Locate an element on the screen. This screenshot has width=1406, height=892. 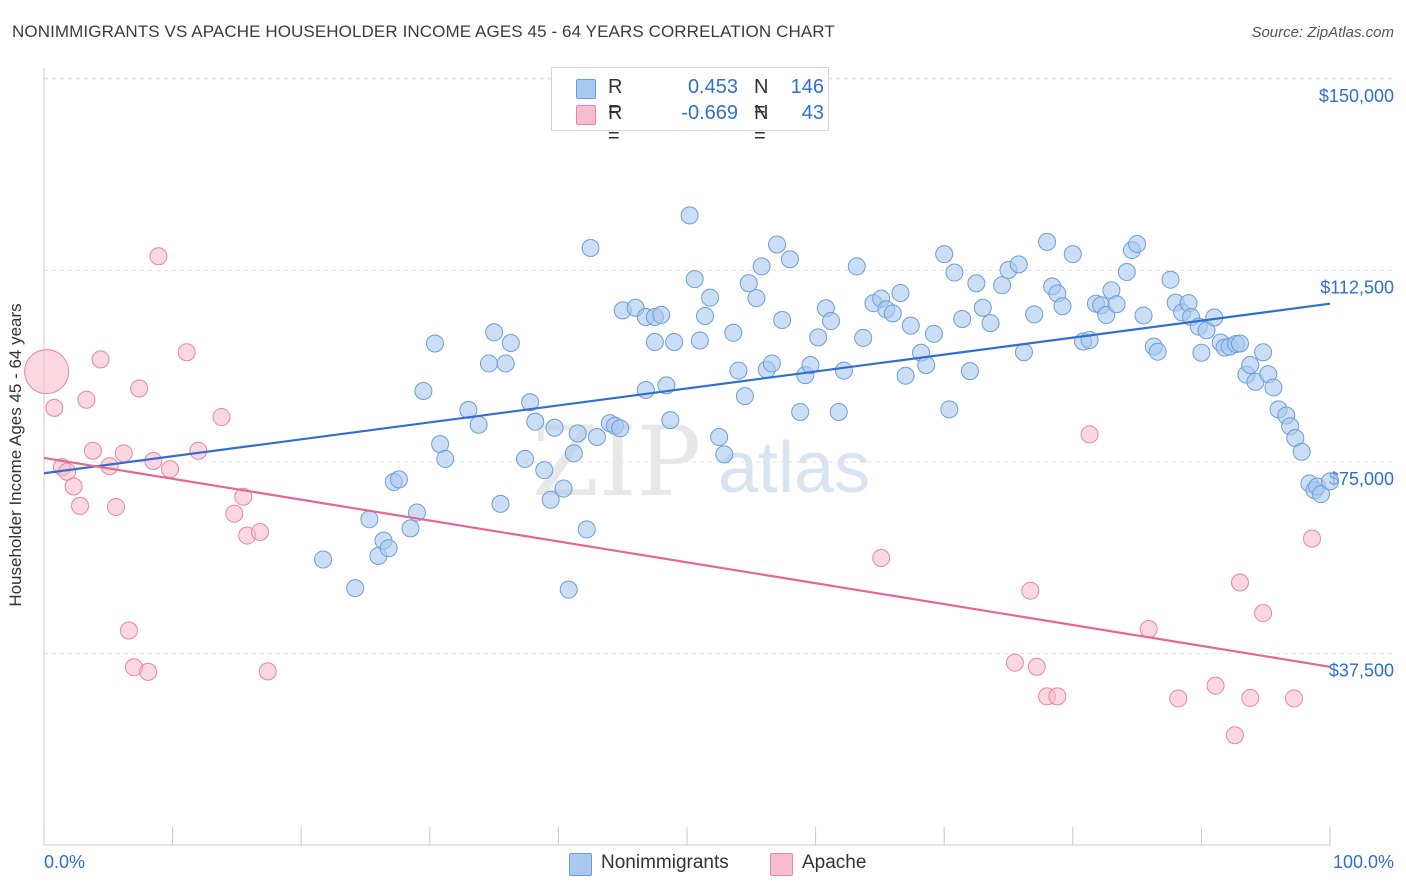
watermark-atlas: atlas is located at coordinates (794, 468).